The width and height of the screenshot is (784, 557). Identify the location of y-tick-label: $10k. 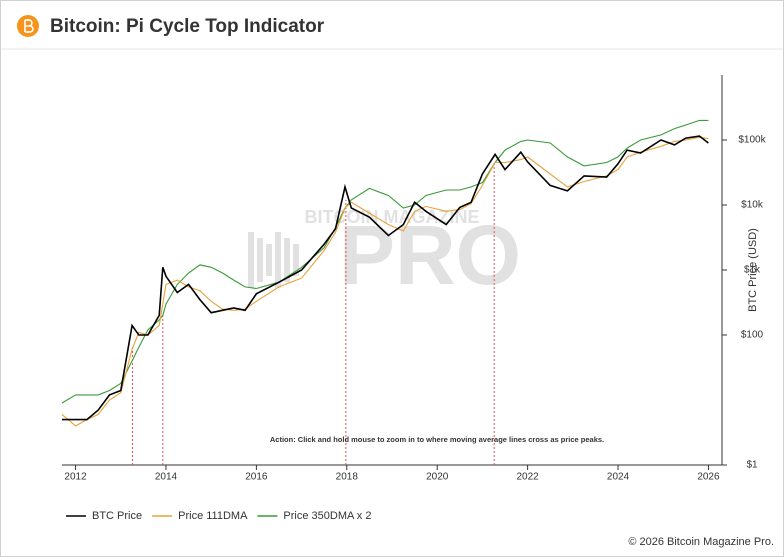
(752, 205).